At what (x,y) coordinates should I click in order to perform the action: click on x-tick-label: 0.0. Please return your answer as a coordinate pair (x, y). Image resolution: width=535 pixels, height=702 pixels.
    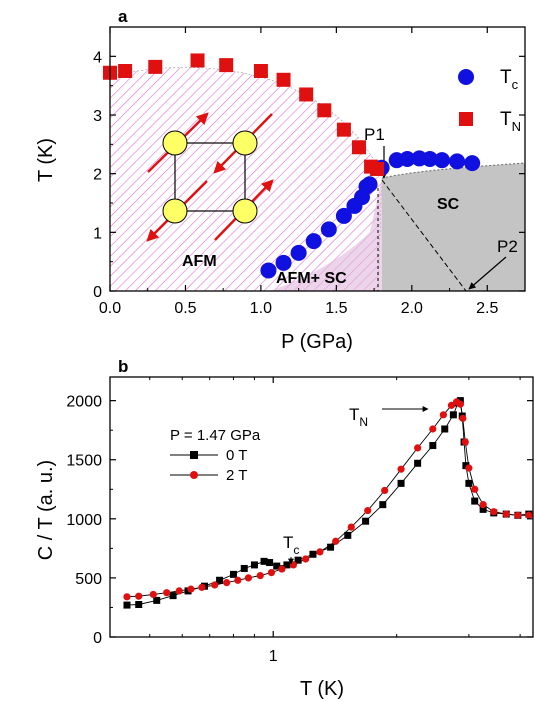
    Looking at the image, I should click on (110, 308).